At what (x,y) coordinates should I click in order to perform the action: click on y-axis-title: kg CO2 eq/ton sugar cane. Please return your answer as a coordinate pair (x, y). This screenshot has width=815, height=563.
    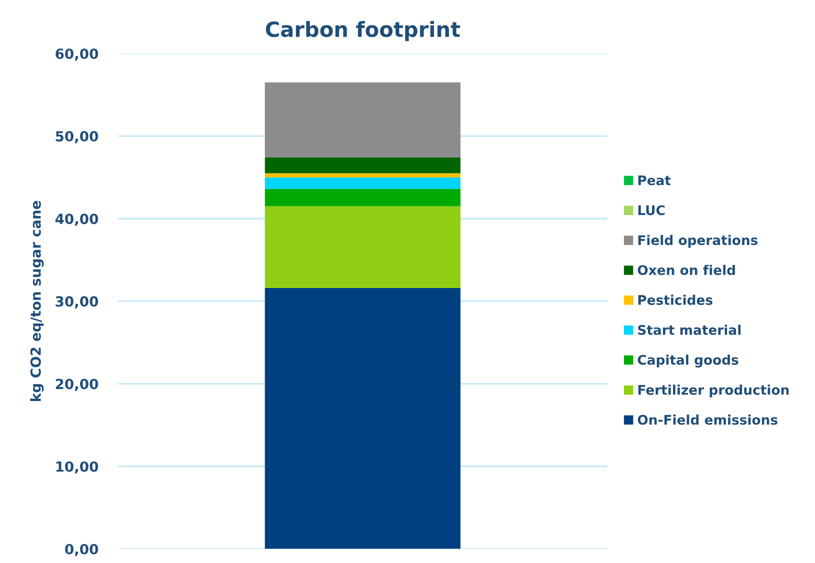
    Looking at the image, I should click on (37, 300).